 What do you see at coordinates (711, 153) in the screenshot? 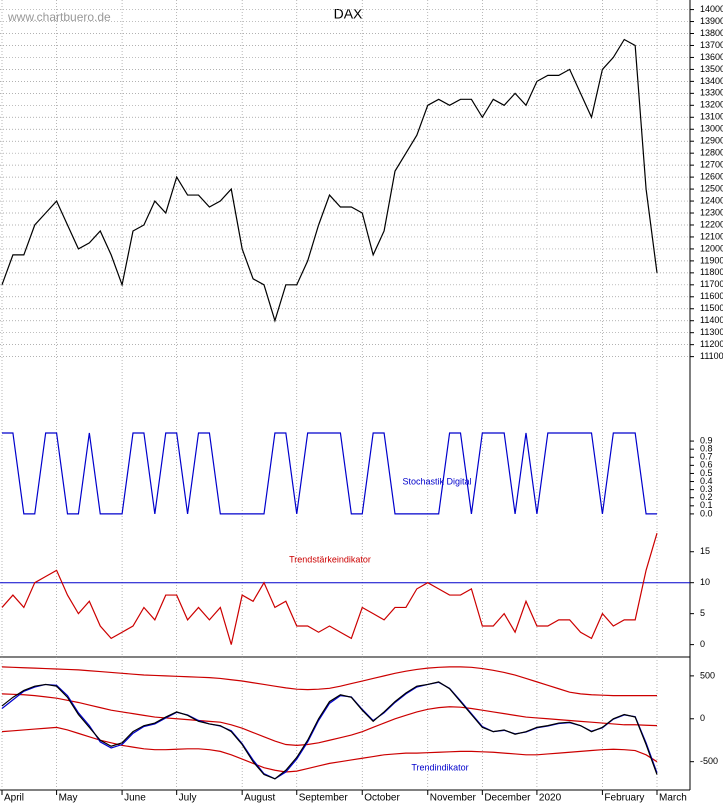
I see `y-tick-label: 12800` at bounding box center [711, 153].